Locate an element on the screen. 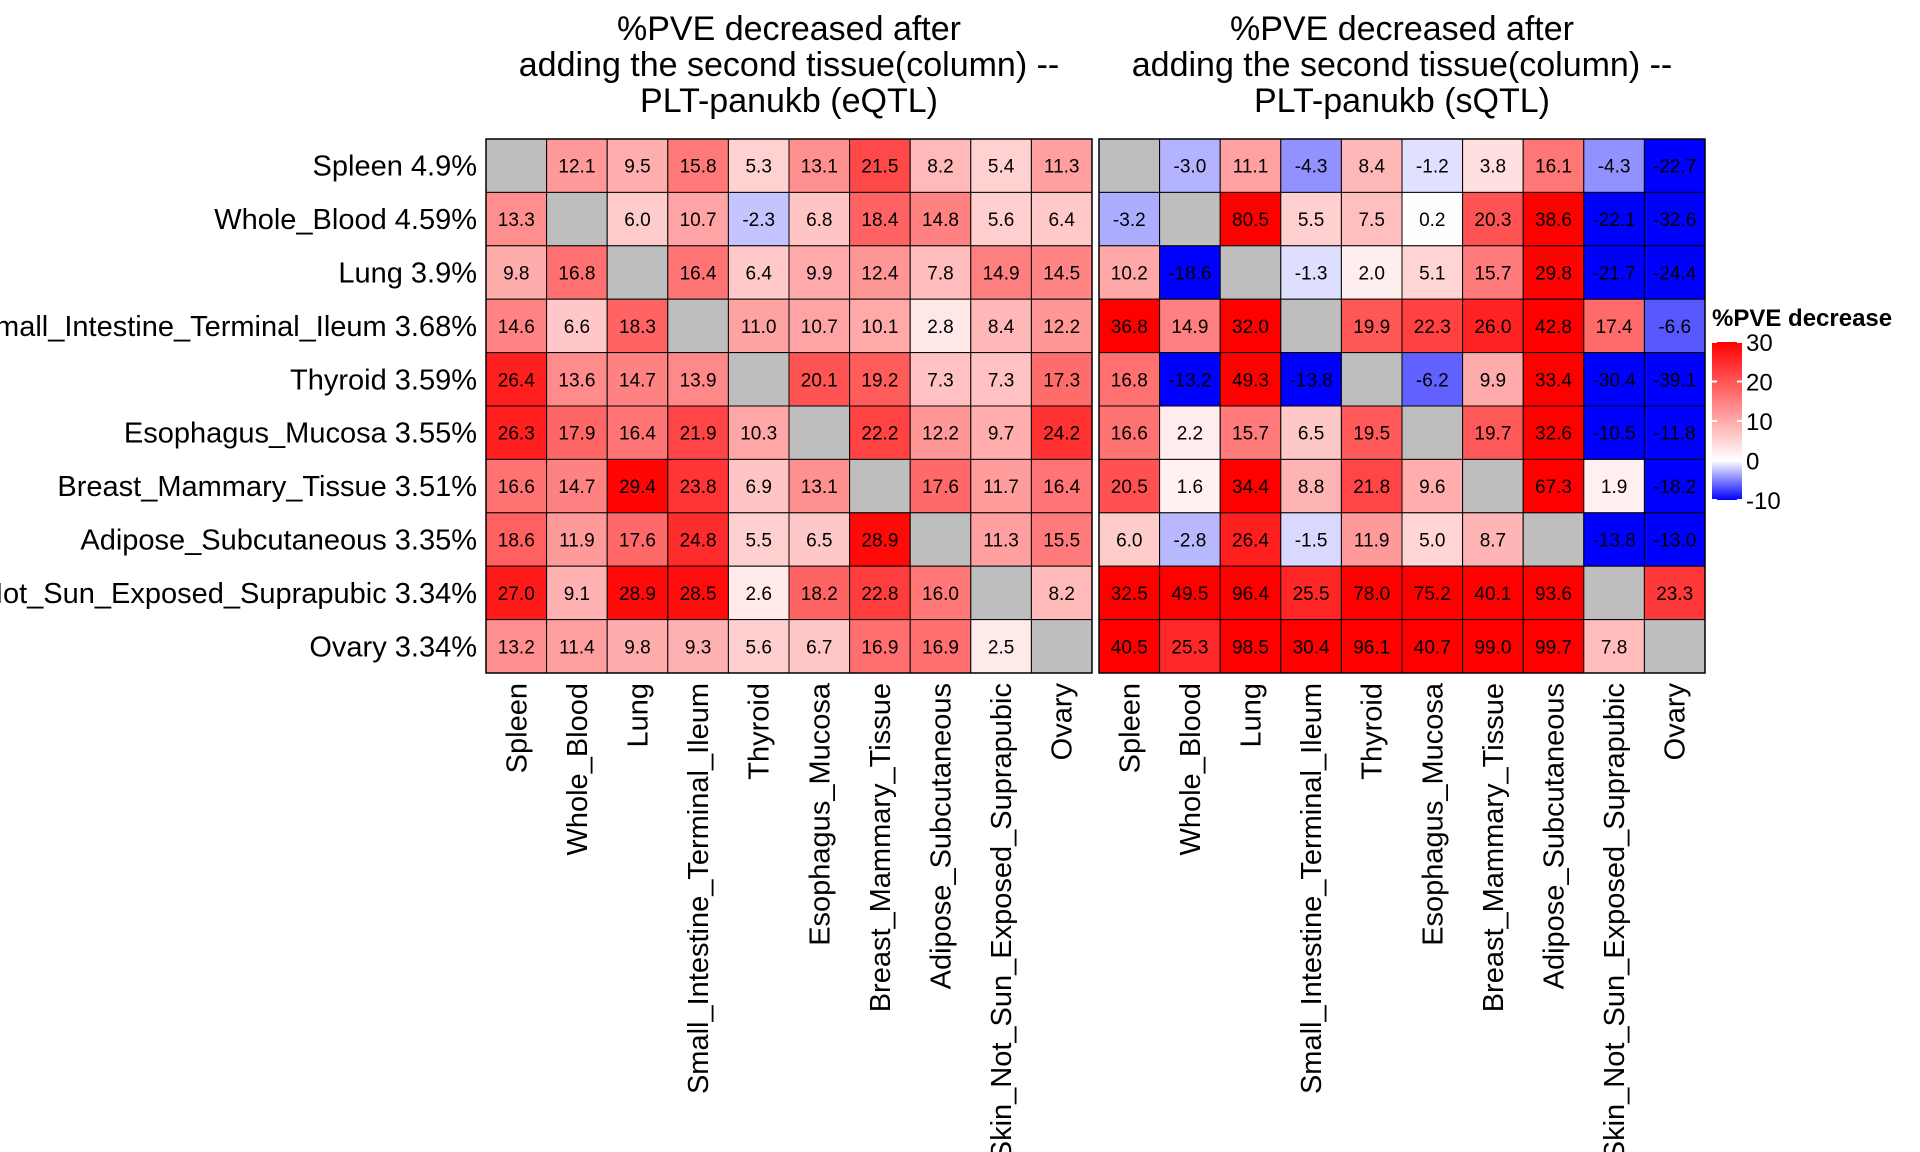 The image size is (1920, 1152). cell-value-label: 24.2 is located at coordinates (1061, 434).